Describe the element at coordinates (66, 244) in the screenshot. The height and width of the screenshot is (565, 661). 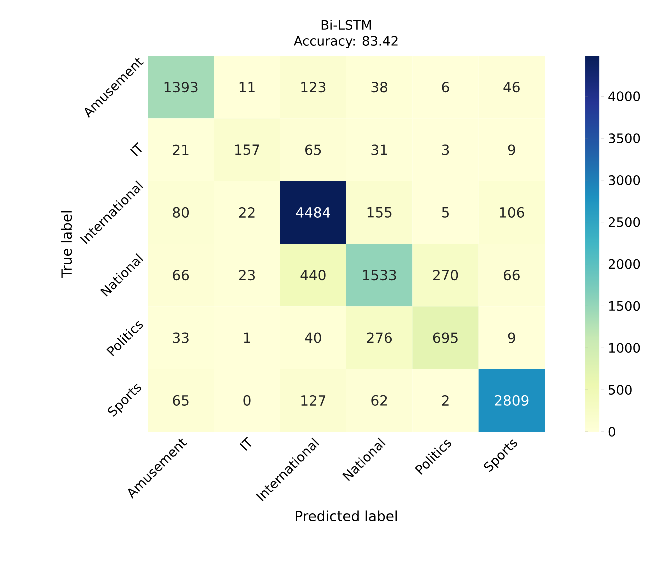
I see `y-axis-title: True label` at that location.